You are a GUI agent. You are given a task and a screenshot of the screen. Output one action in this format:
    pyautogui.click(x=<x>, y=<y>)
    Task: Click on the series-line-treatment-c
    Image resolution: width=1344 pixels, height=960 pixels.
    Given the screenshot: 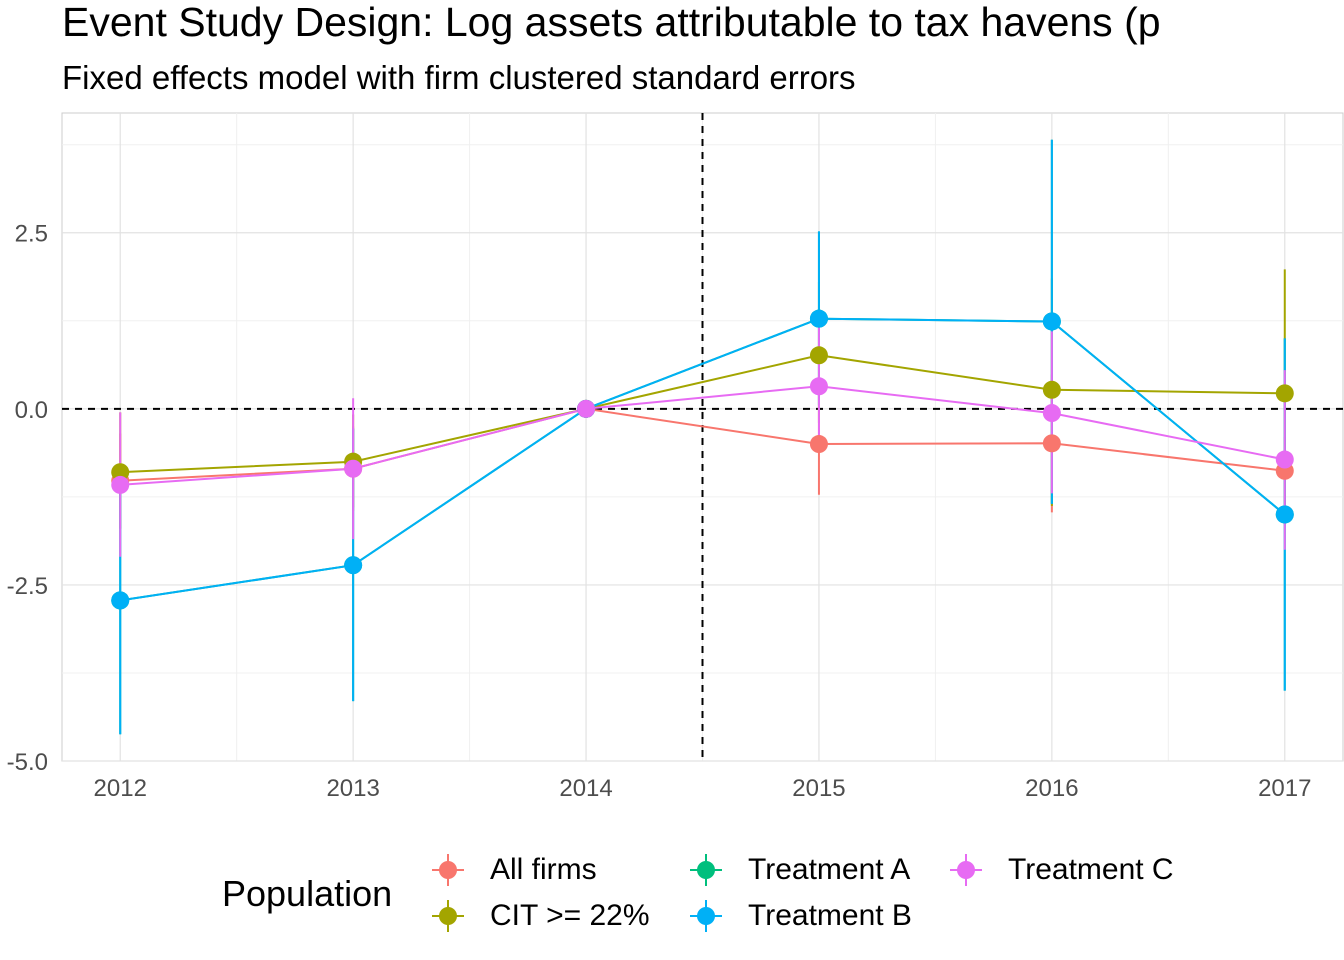 What is the action you would take?
    pyautogui.click(x=702, y=435)
    